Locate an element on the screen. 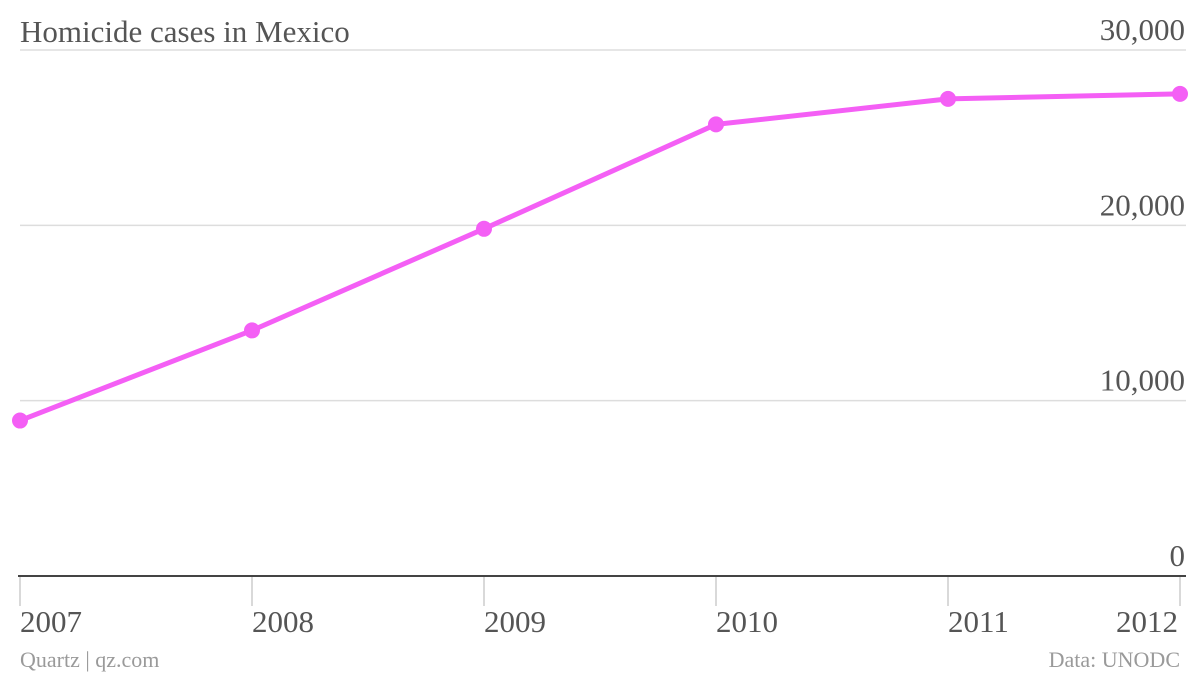 The image size is (1200, 676). data-point-2010 is located at coordinates (716, 124).